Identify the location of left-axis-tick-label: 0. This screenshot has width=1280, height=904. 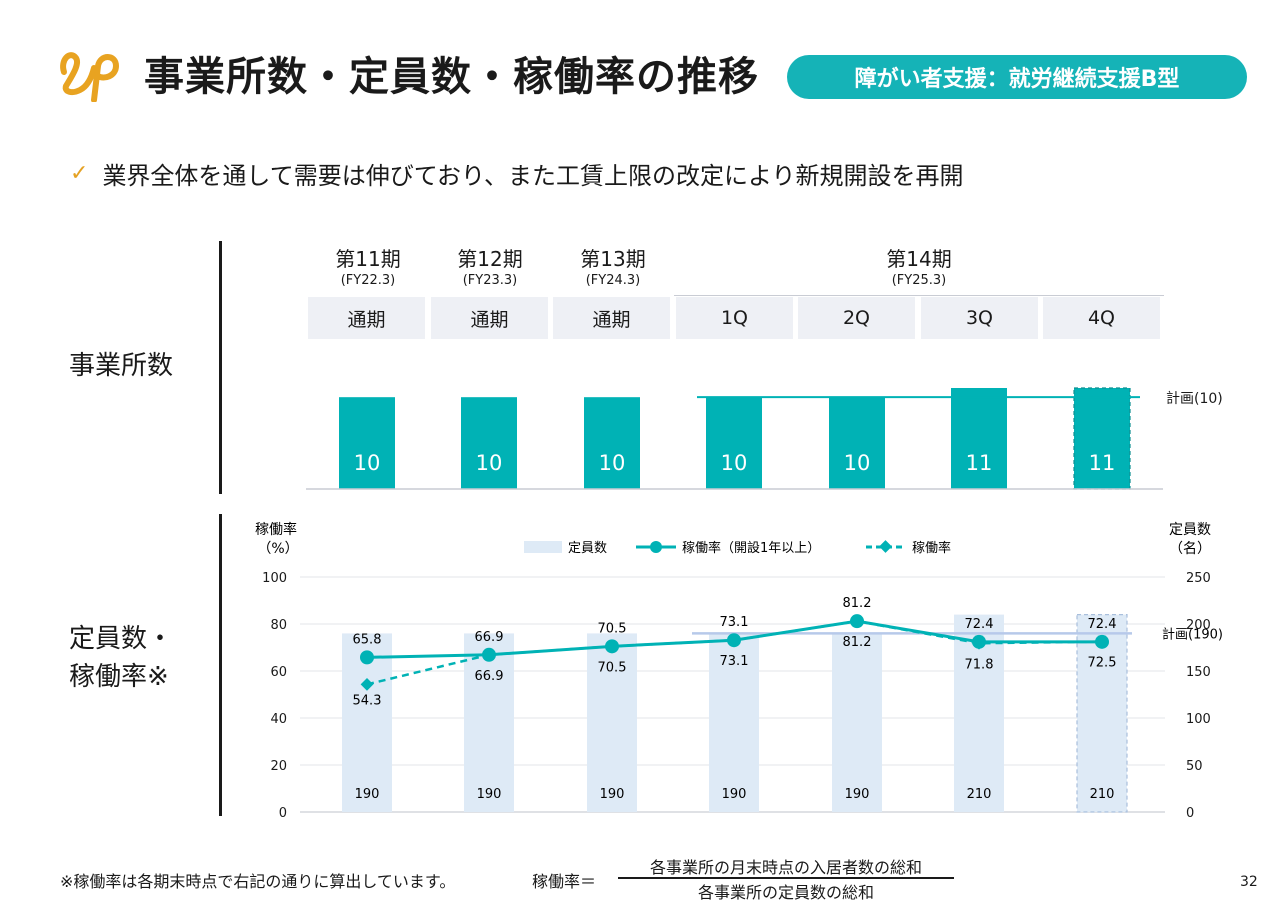
(283, 813).